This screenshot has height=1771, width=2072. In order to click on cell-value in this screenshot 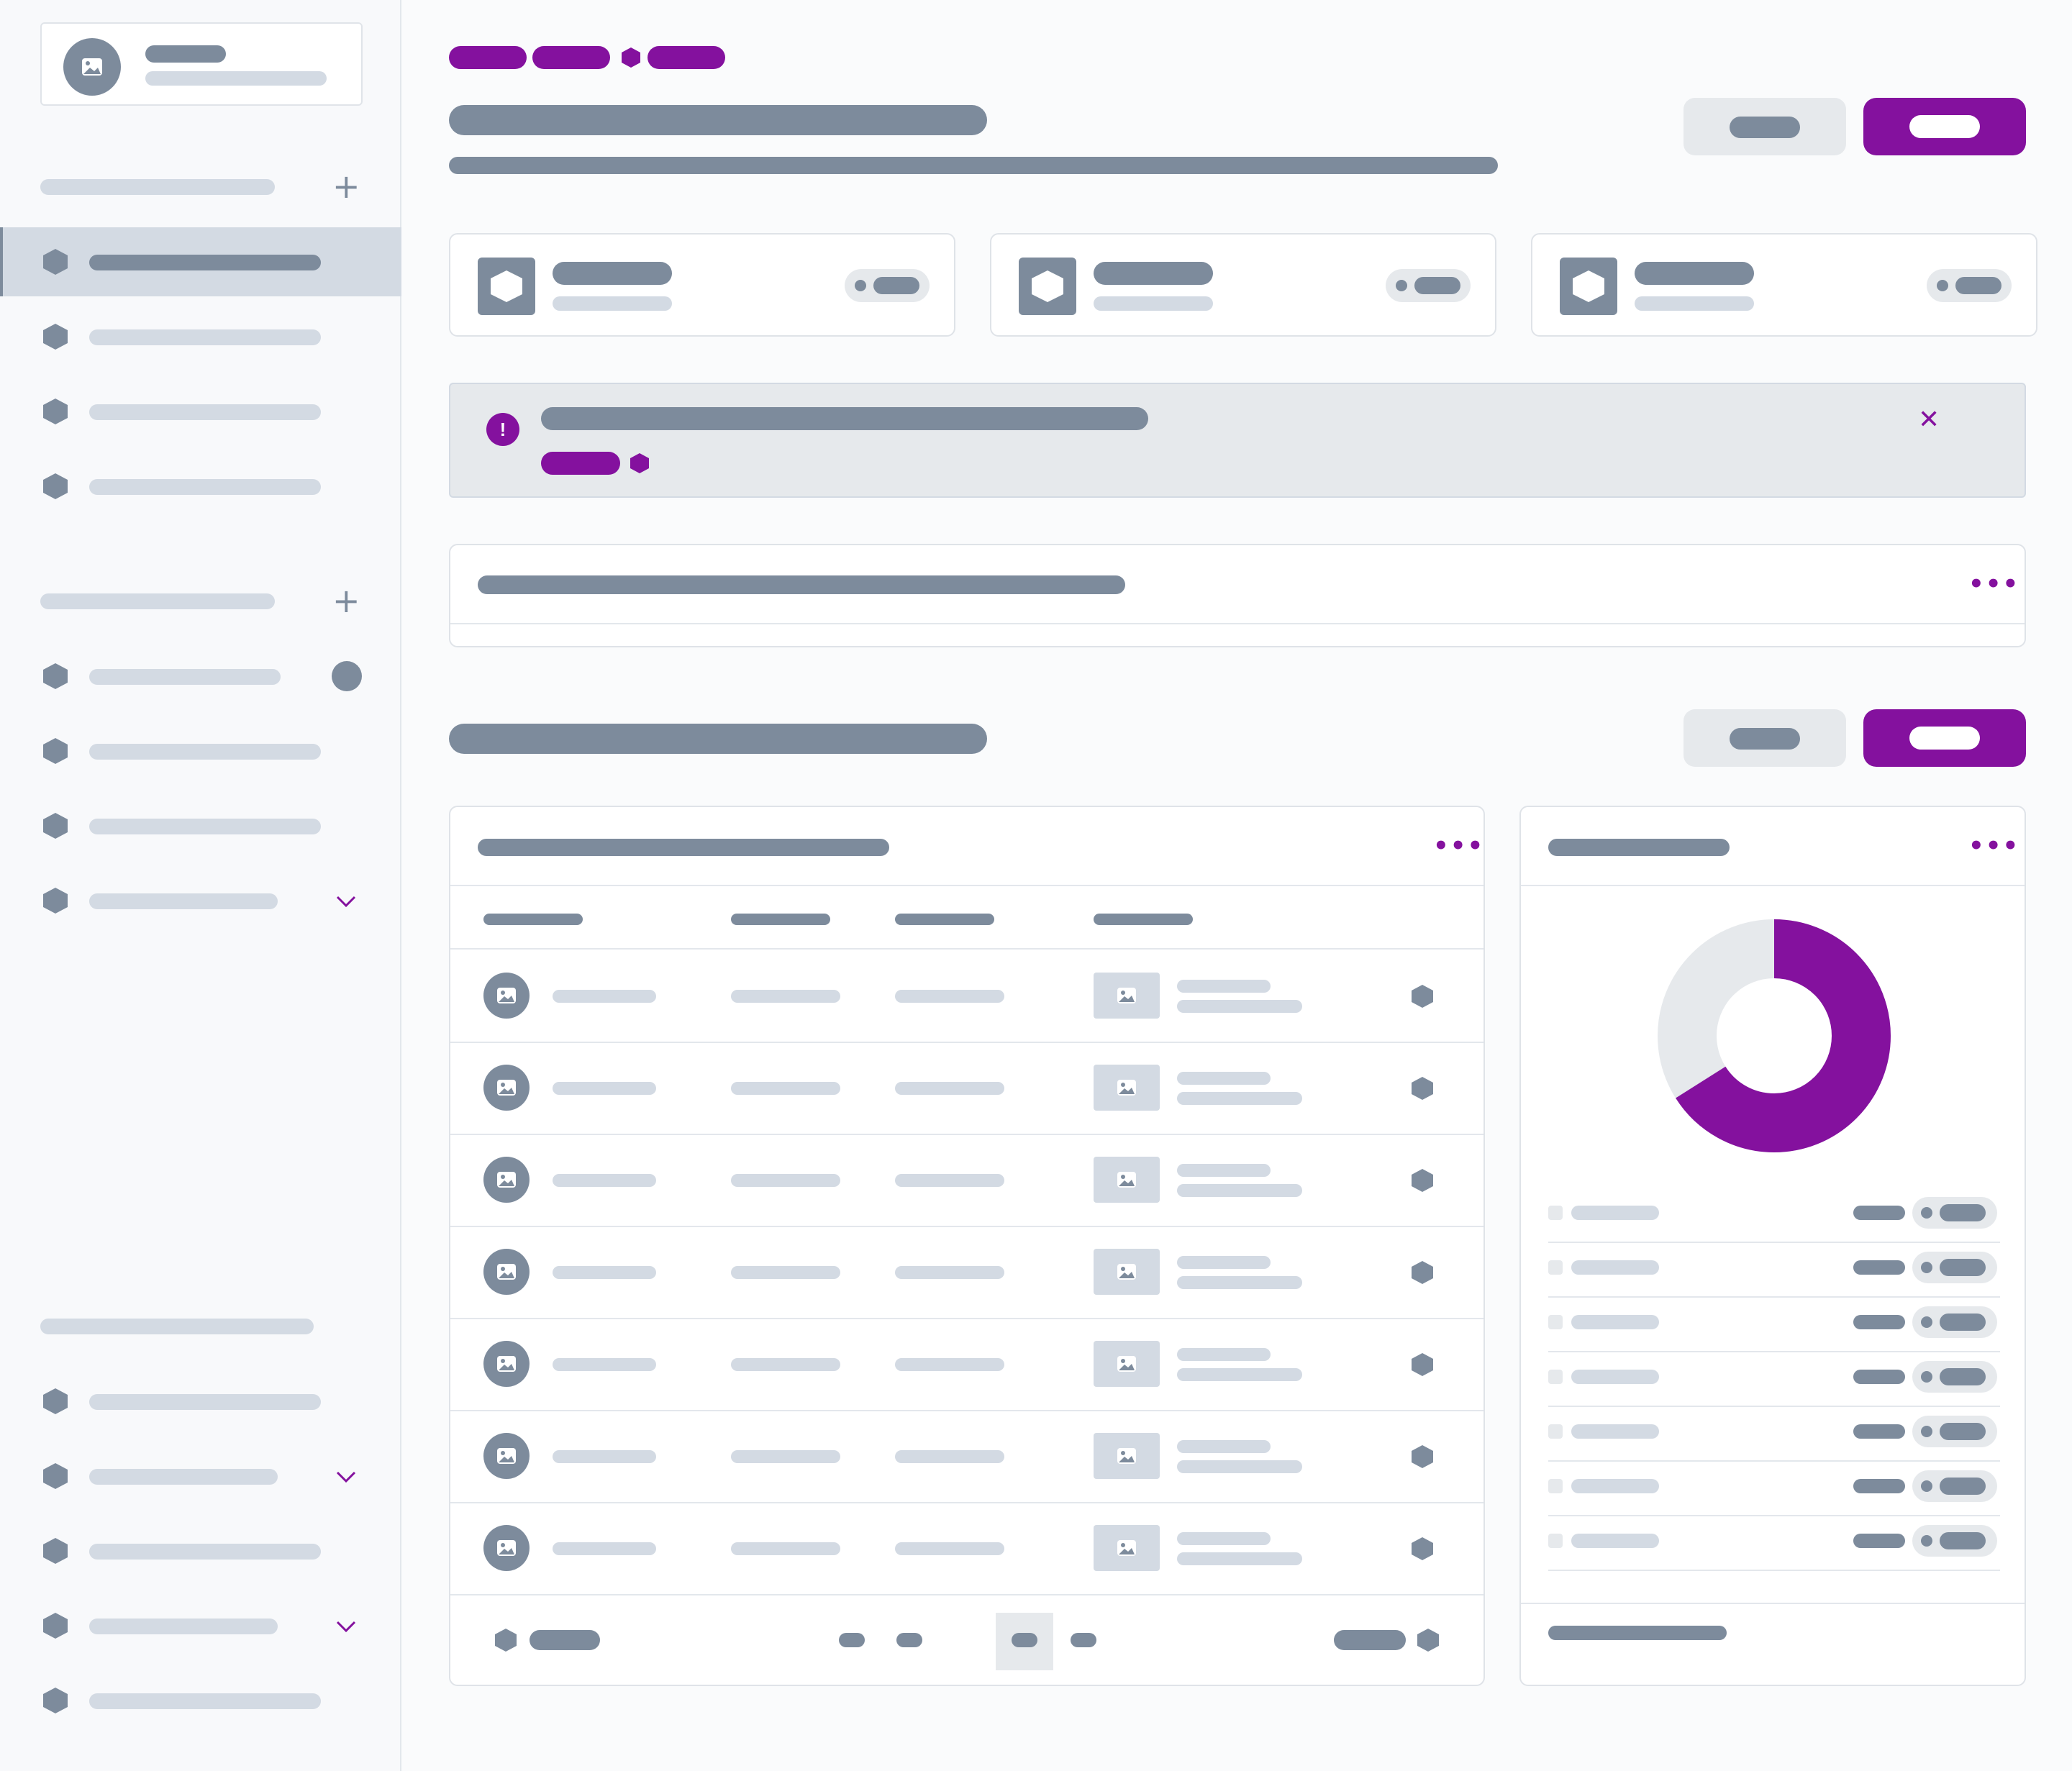, I will do `click(950, 996)`.